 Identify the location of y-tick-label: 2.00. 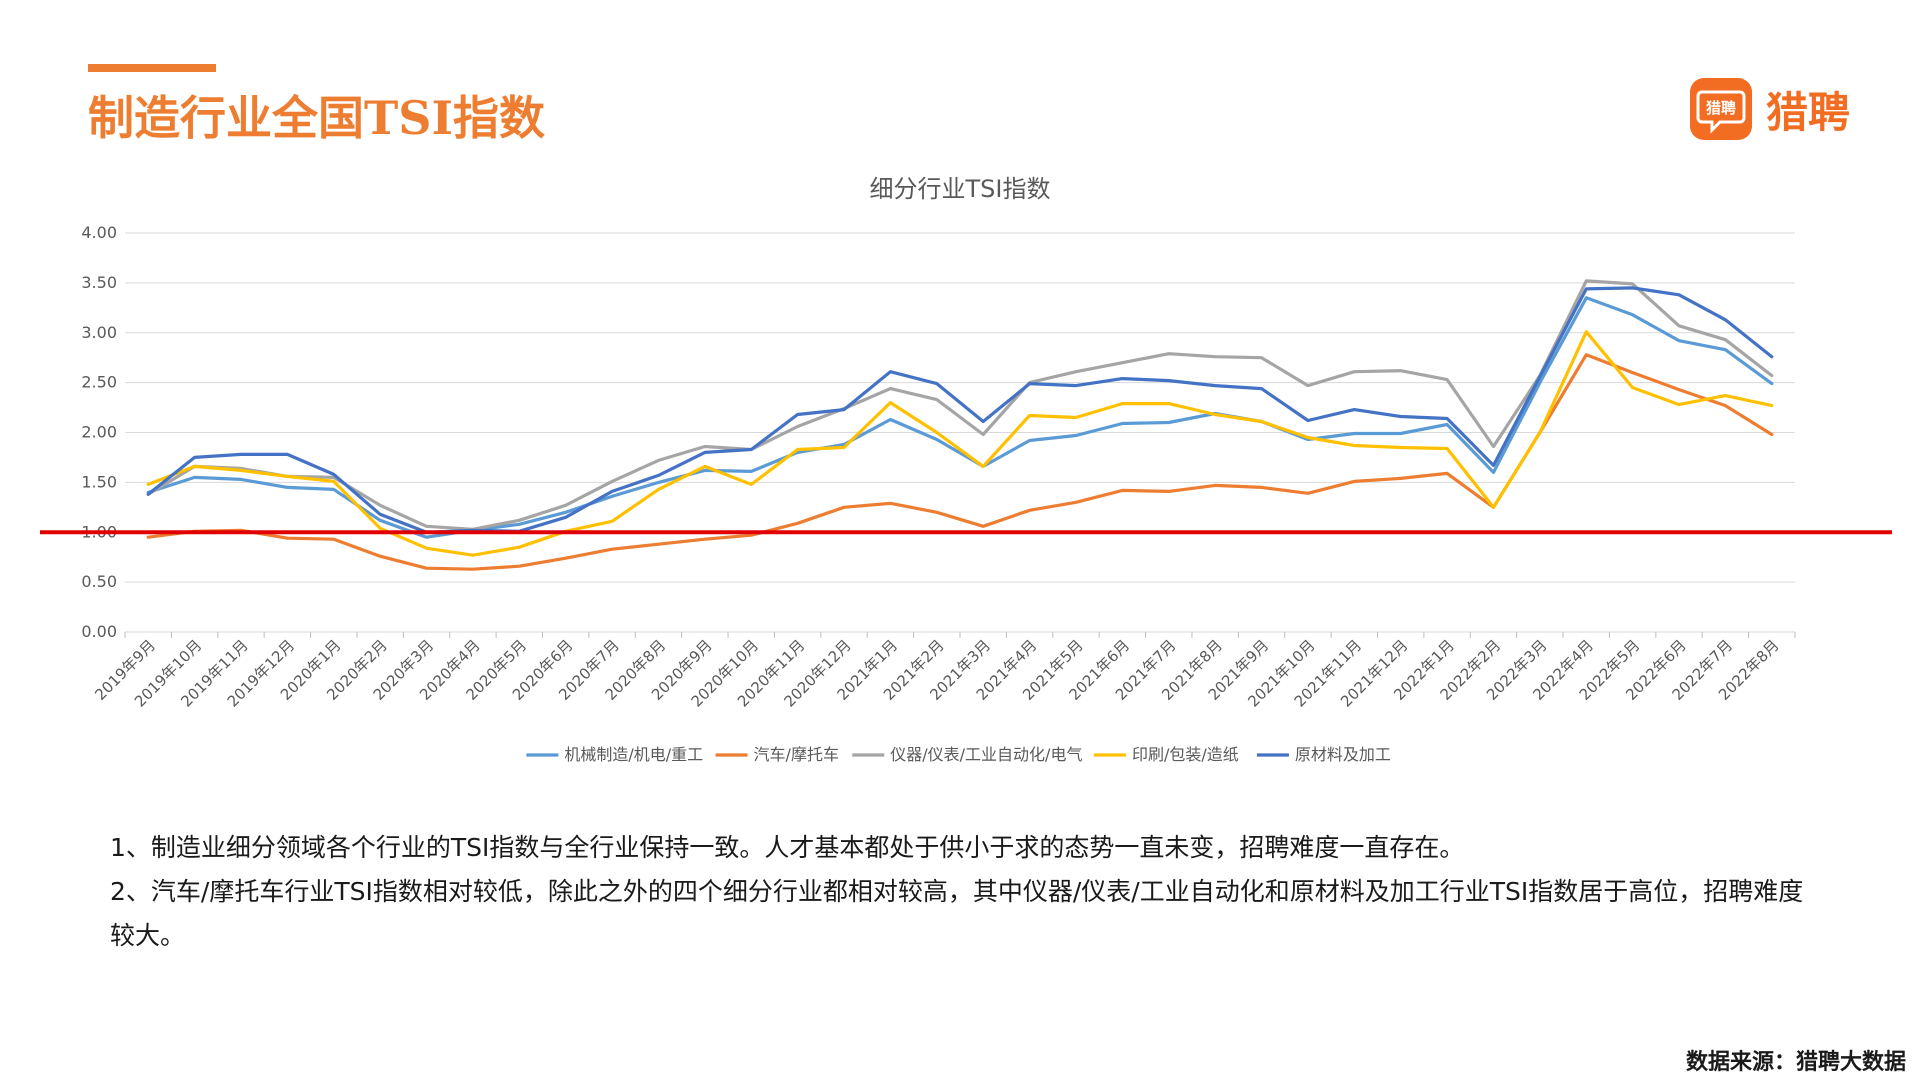
(99, 432).